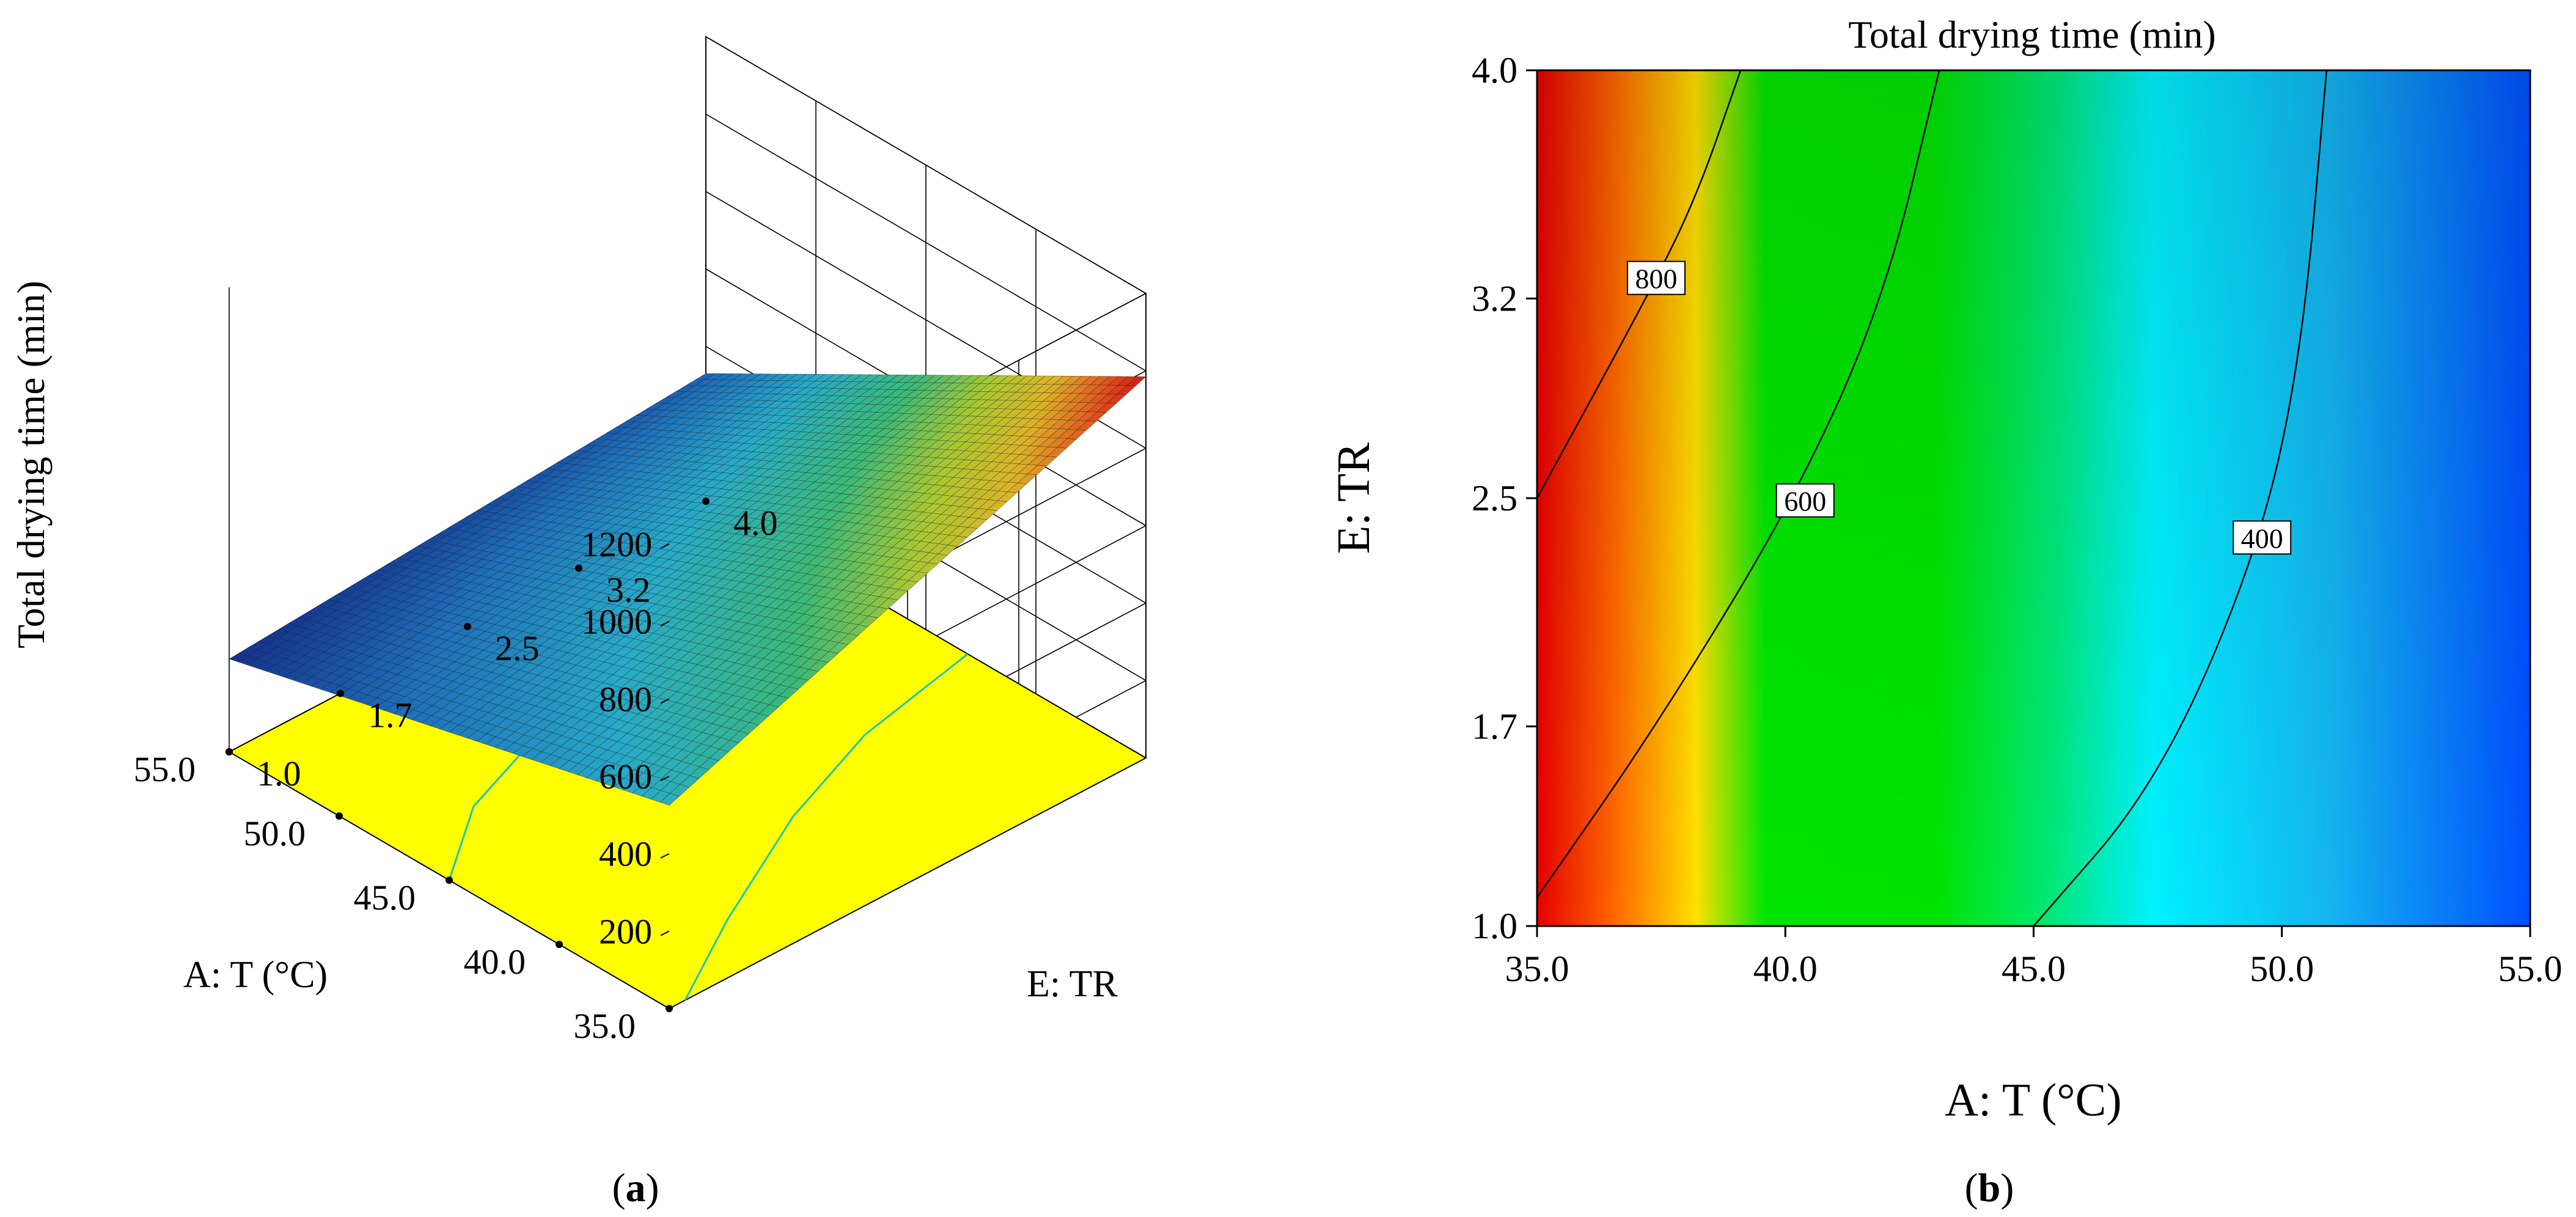  What do you see at coordinates (495, 962) in the screenshot?
I see `x-tick-label: 40.0` at bounding box center [495, 962].